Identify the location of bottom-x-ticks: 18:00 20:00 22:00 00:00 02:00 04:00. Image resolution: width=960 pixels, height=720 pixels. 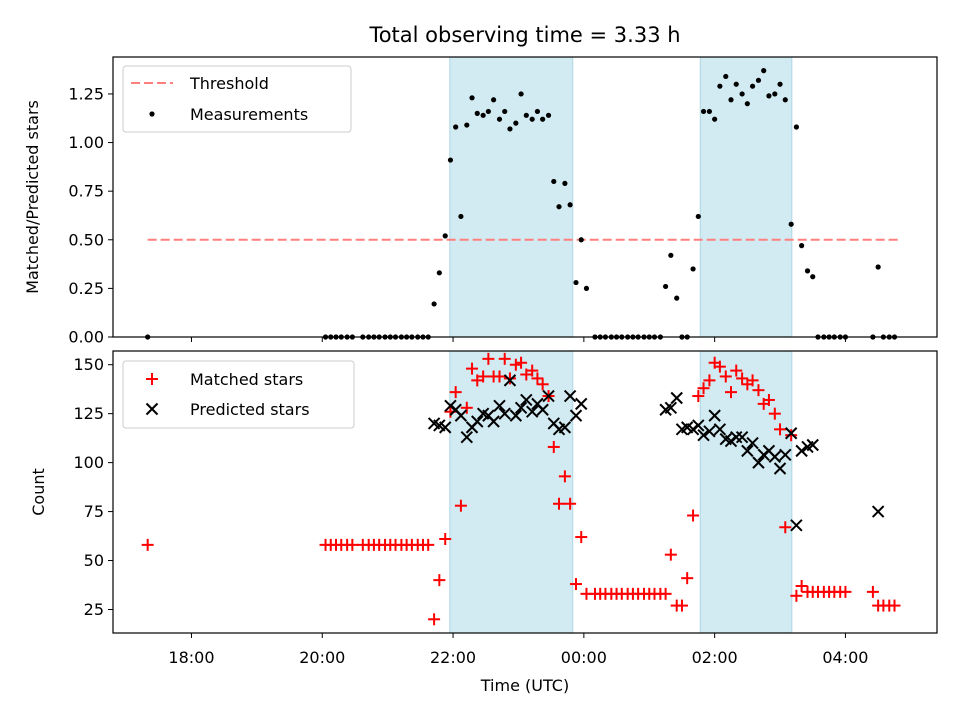
(518, 650).